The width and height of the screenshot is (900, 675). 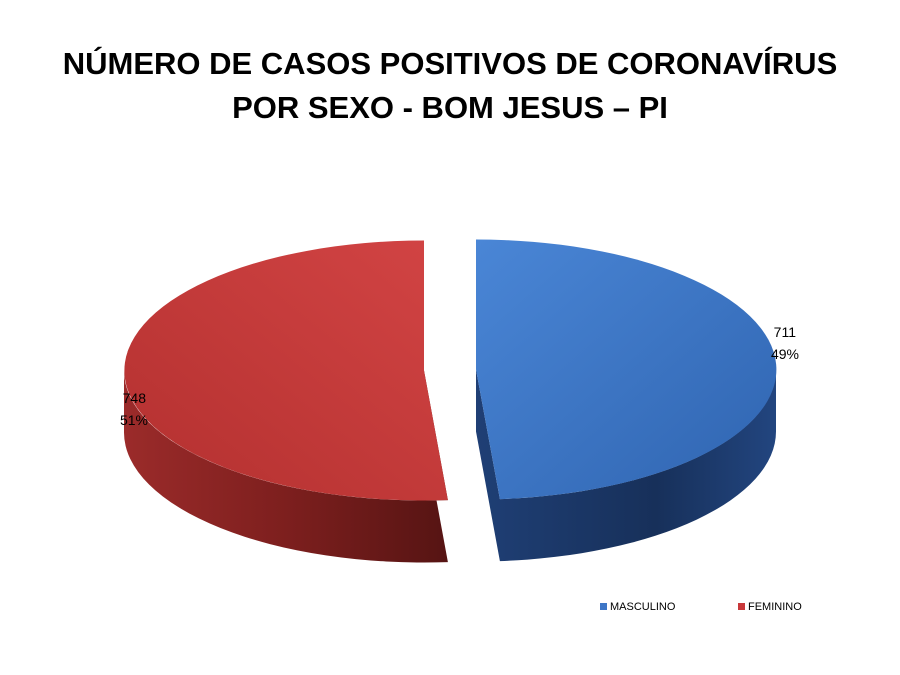 I want to click on data-label-feminino: 748 51%, so click(x=134, y=409).